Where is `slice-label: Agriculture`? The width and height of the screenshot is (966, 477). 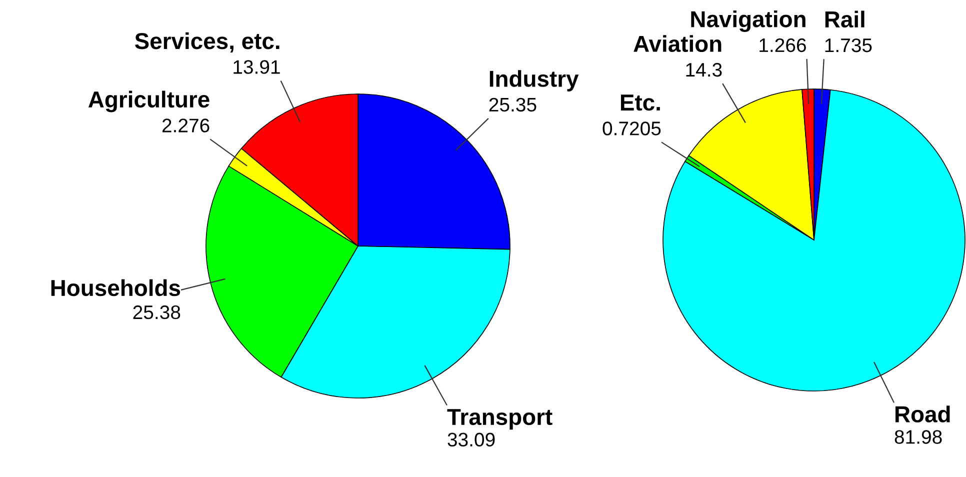 slice-label: Agriculture is located at coordinates (149, 101).